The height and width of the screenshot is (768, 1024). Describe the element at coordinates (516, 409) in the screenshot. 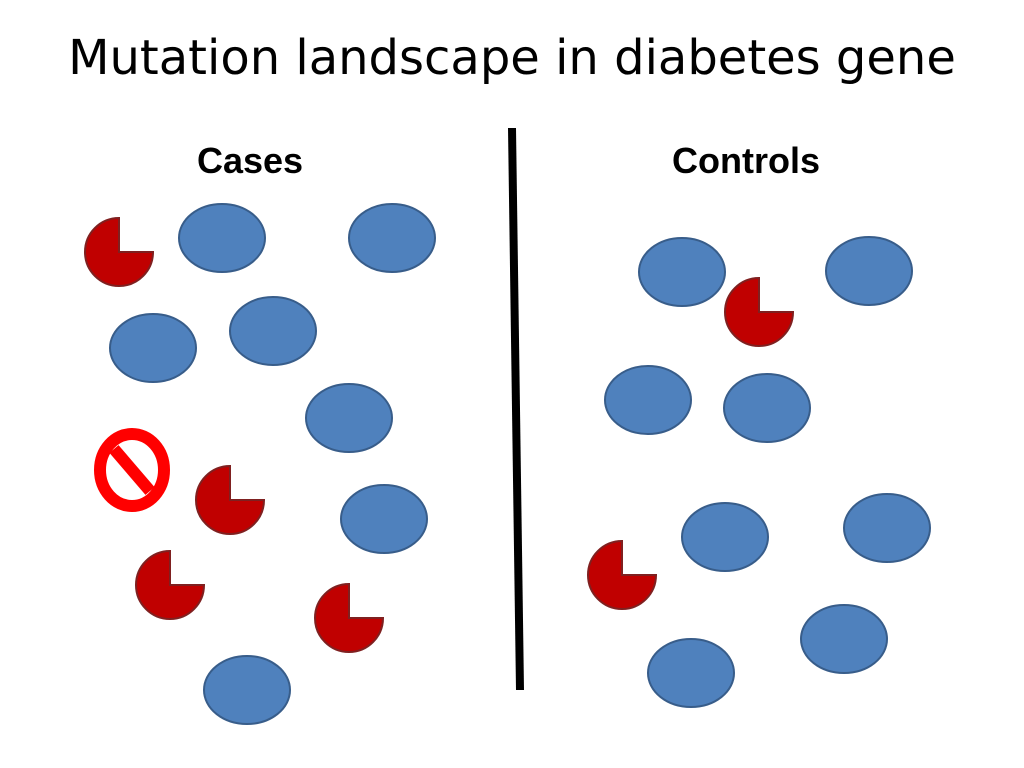

I see `group-divider-line` at that location.